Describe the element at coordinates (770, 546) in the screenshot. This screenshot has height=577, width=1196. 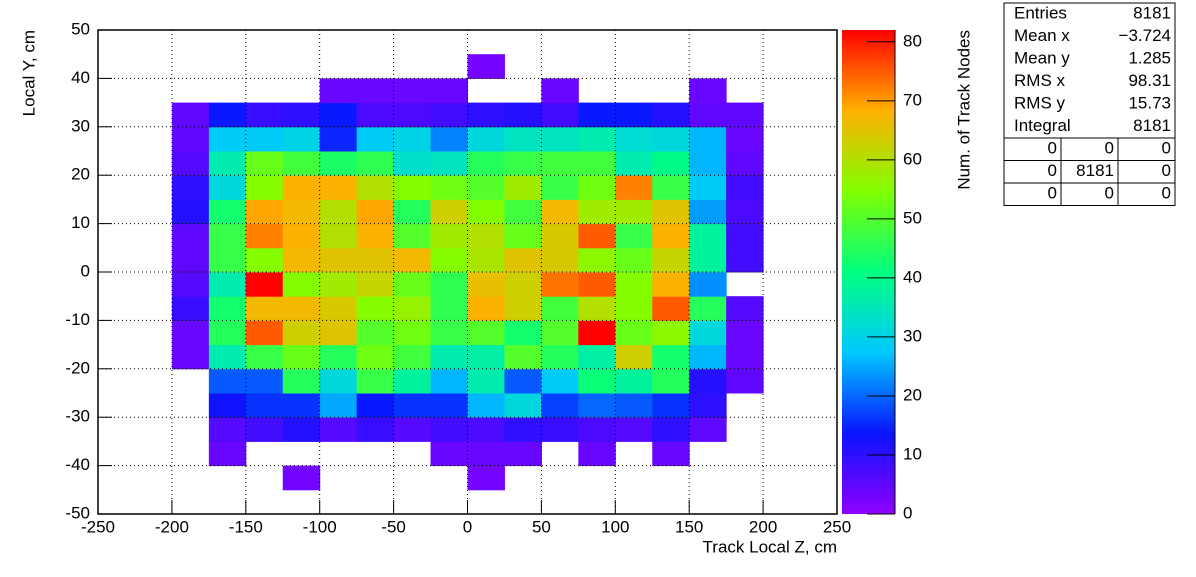
I see `x-axis-title: Track Local Z, cm` at that location.